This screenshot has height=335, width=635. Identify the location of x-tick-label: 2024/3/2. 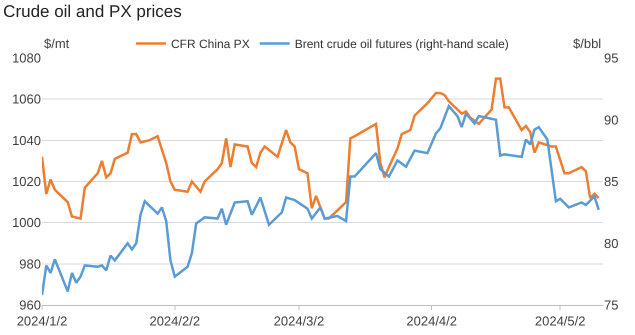
(299, 321).